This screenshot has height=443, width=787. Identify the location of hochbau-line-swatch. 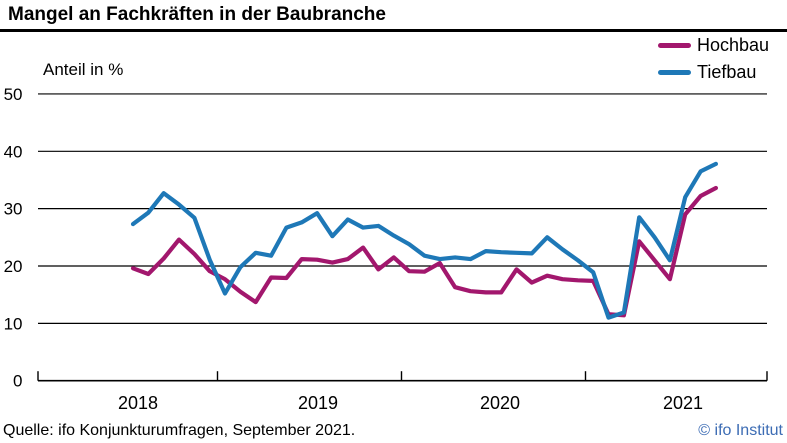
(674, 45).